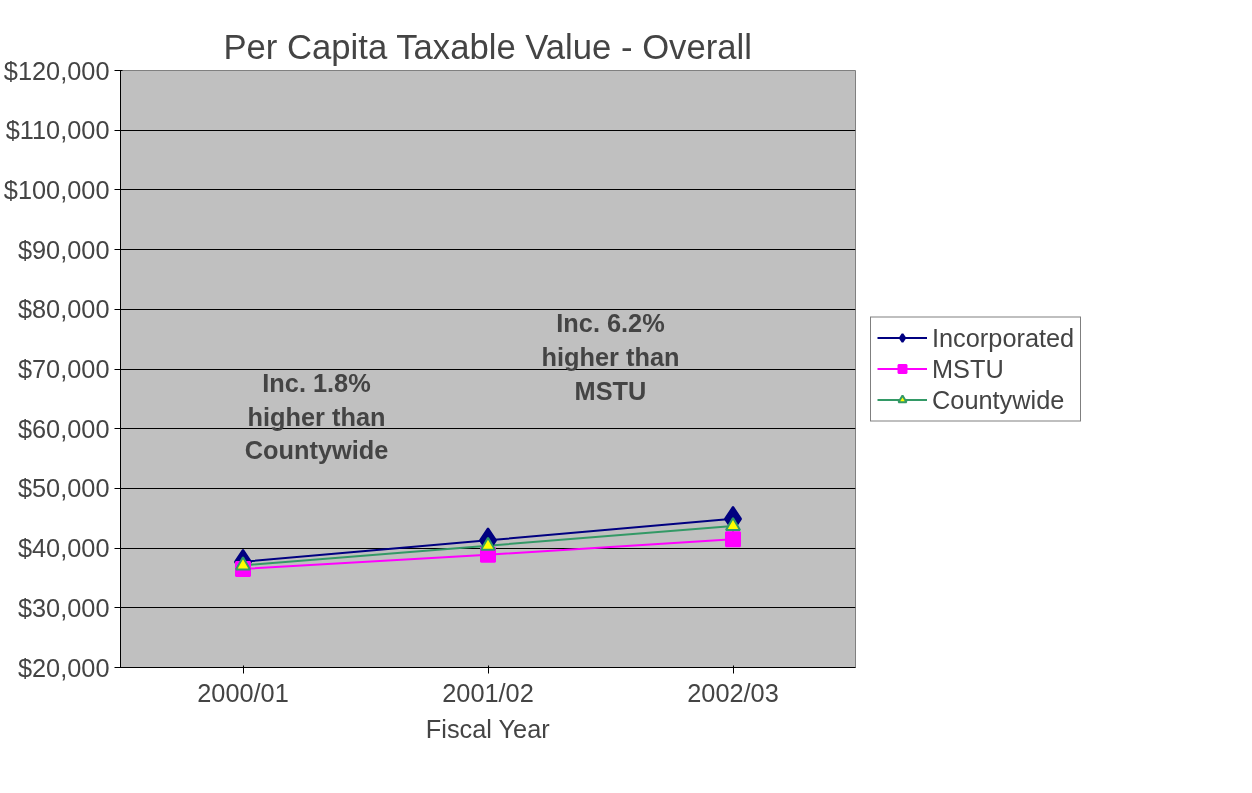  Describe the element at coordinates (487, 46) in the screenshot. I see `chart-title: Per Capita Taxable Value - Overall` at that location.